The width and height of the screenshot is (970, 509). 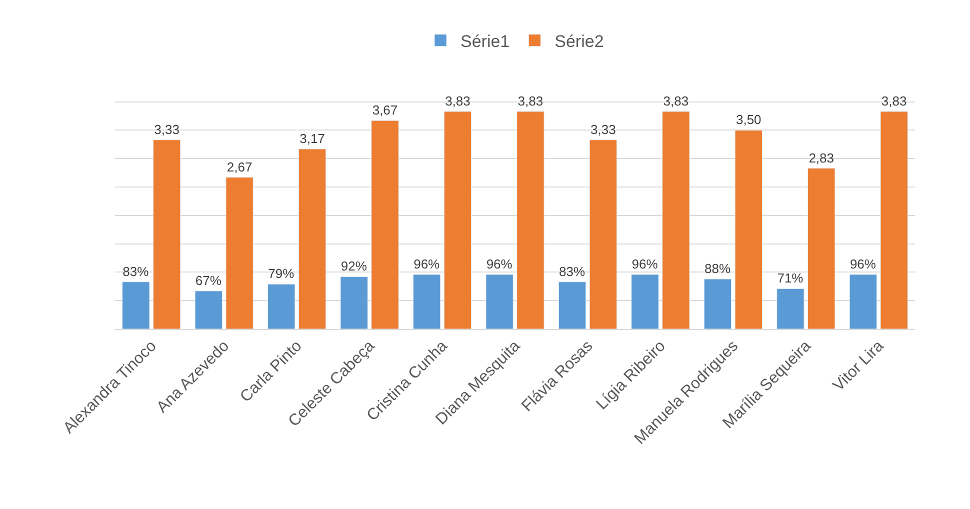 I want to click on data-label: 79%, so click(x=281, y=274).